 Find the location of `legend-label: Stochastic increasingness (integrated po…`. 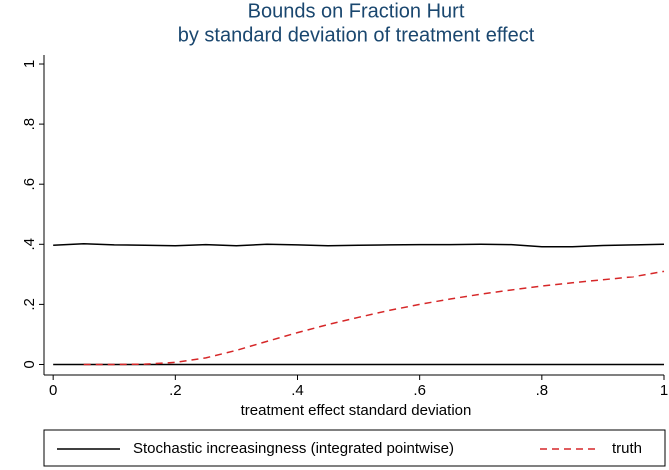

legend-label: Stochastic increasingness (integrated po… is located at coordinates (293, 448).